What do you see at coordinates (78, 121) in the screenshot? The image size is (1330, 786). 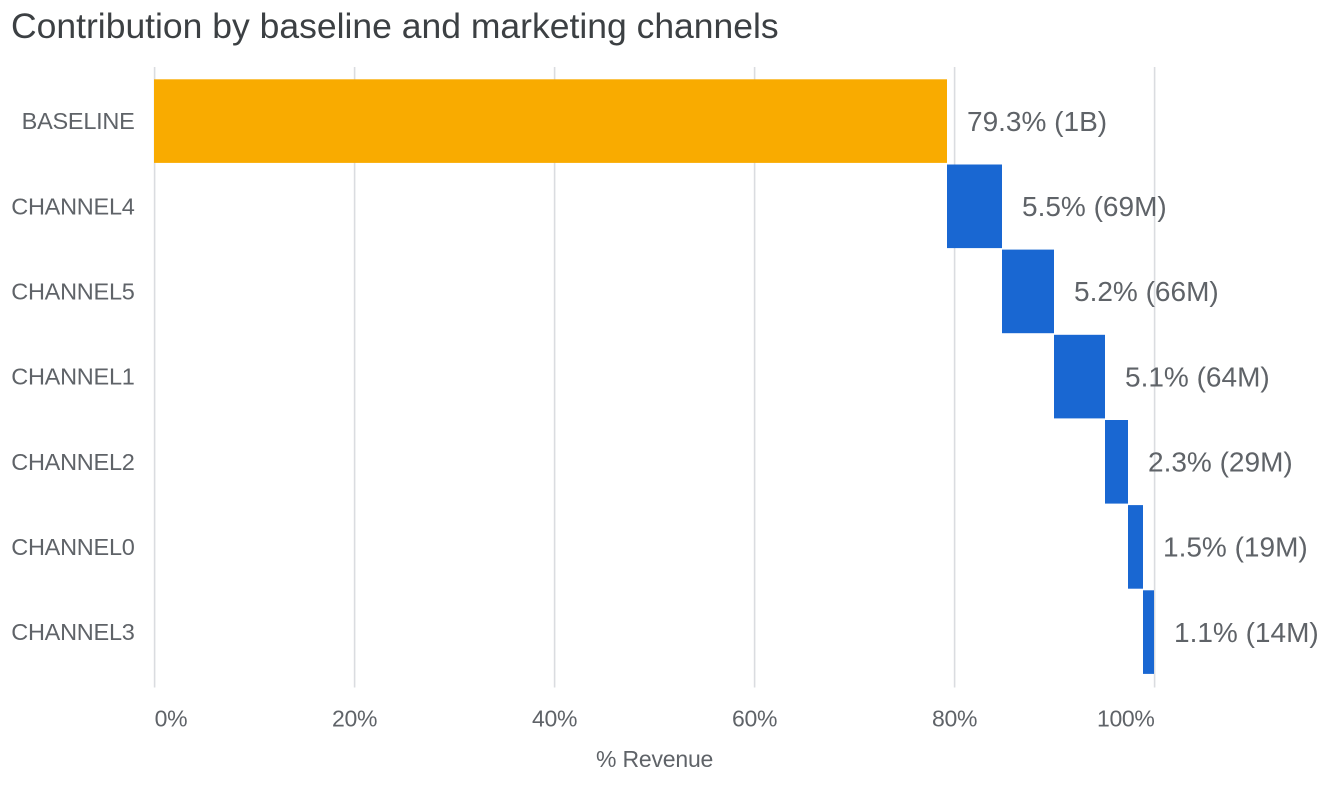 I see `svg-text: BASELINE` at bounding box center [78, 121].